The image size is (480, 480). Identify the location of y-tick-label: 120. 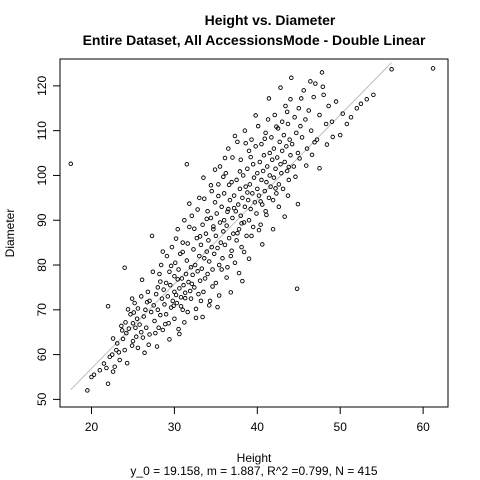
(42, 86).